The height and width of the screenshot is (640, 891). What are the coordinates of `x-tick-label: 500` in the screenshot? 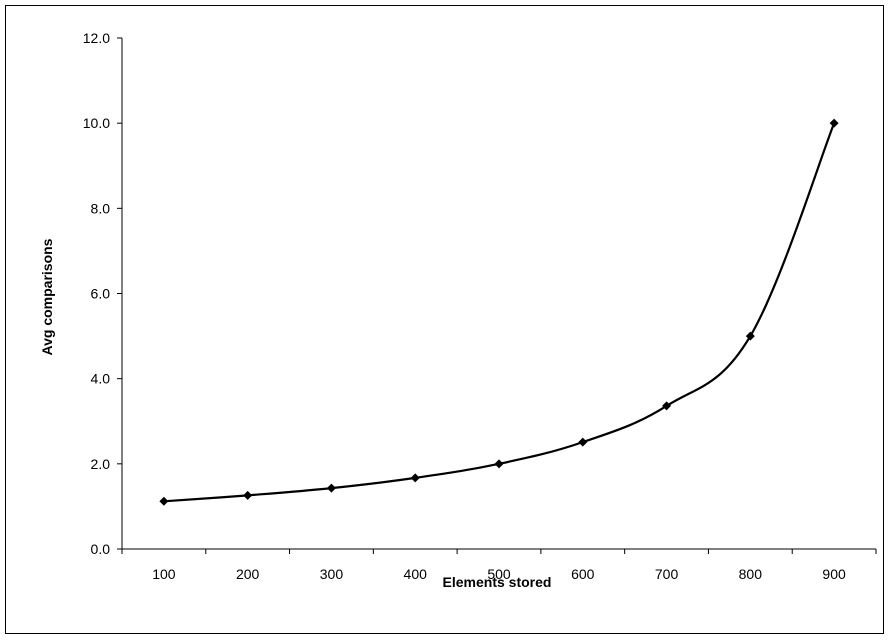 It's located at (499, 574).